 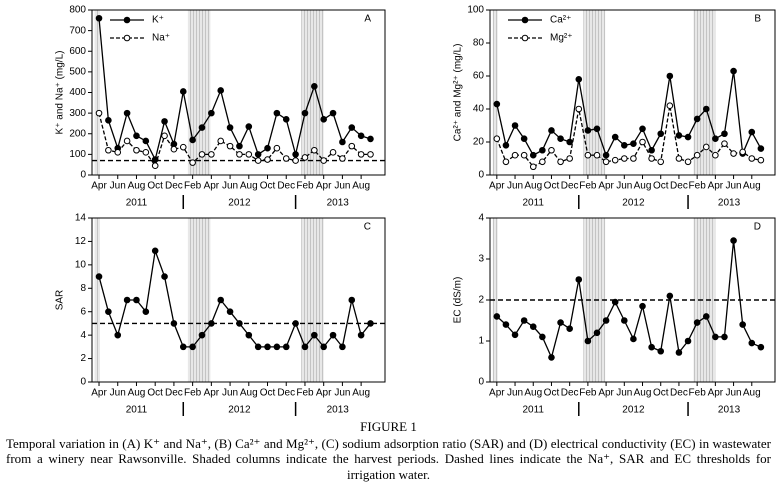 I want to click on y-tick-label: 0, so click(x=481, y=175).